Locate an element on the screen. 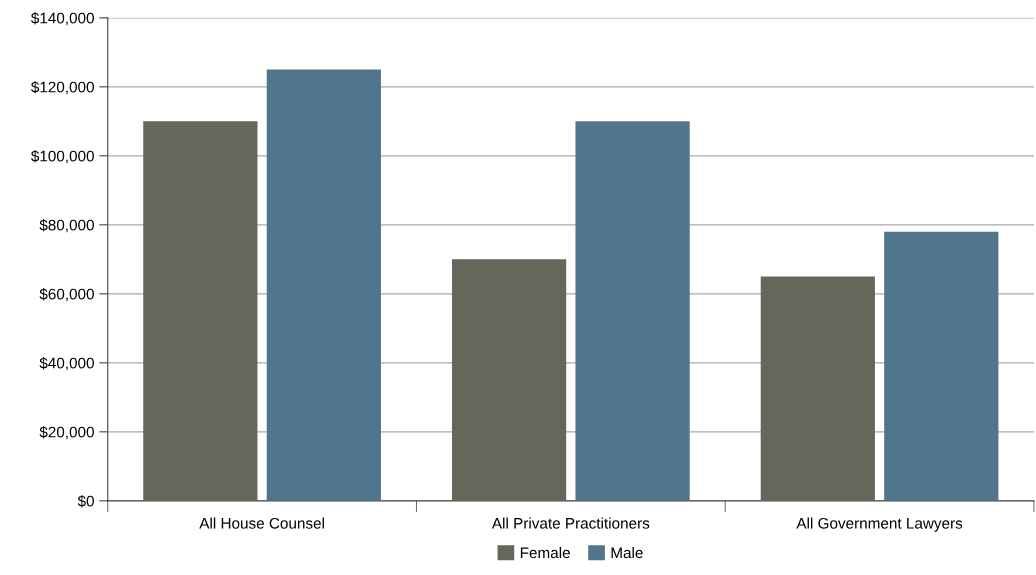 This screenshot has height=575, width=1036. y-tick-label: $80,000 is located at coordinates (66, 226).